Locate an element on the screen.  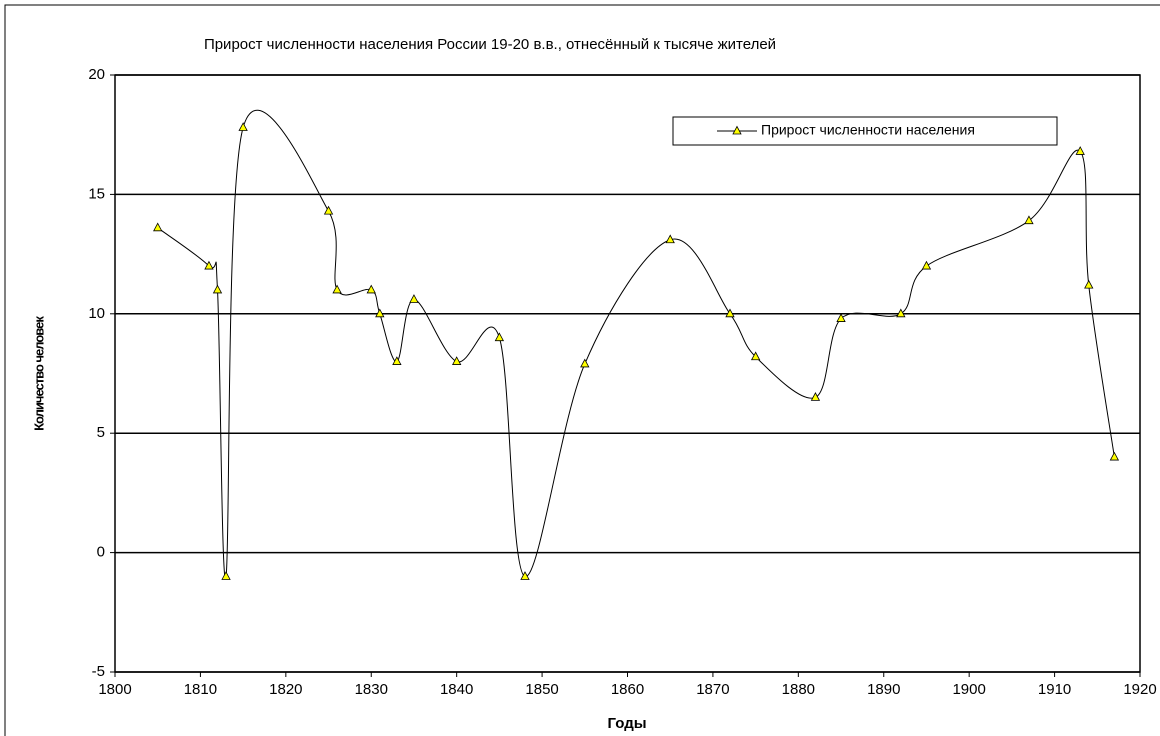
x-tick-label: 1900 is located at coordinates (968, 689).